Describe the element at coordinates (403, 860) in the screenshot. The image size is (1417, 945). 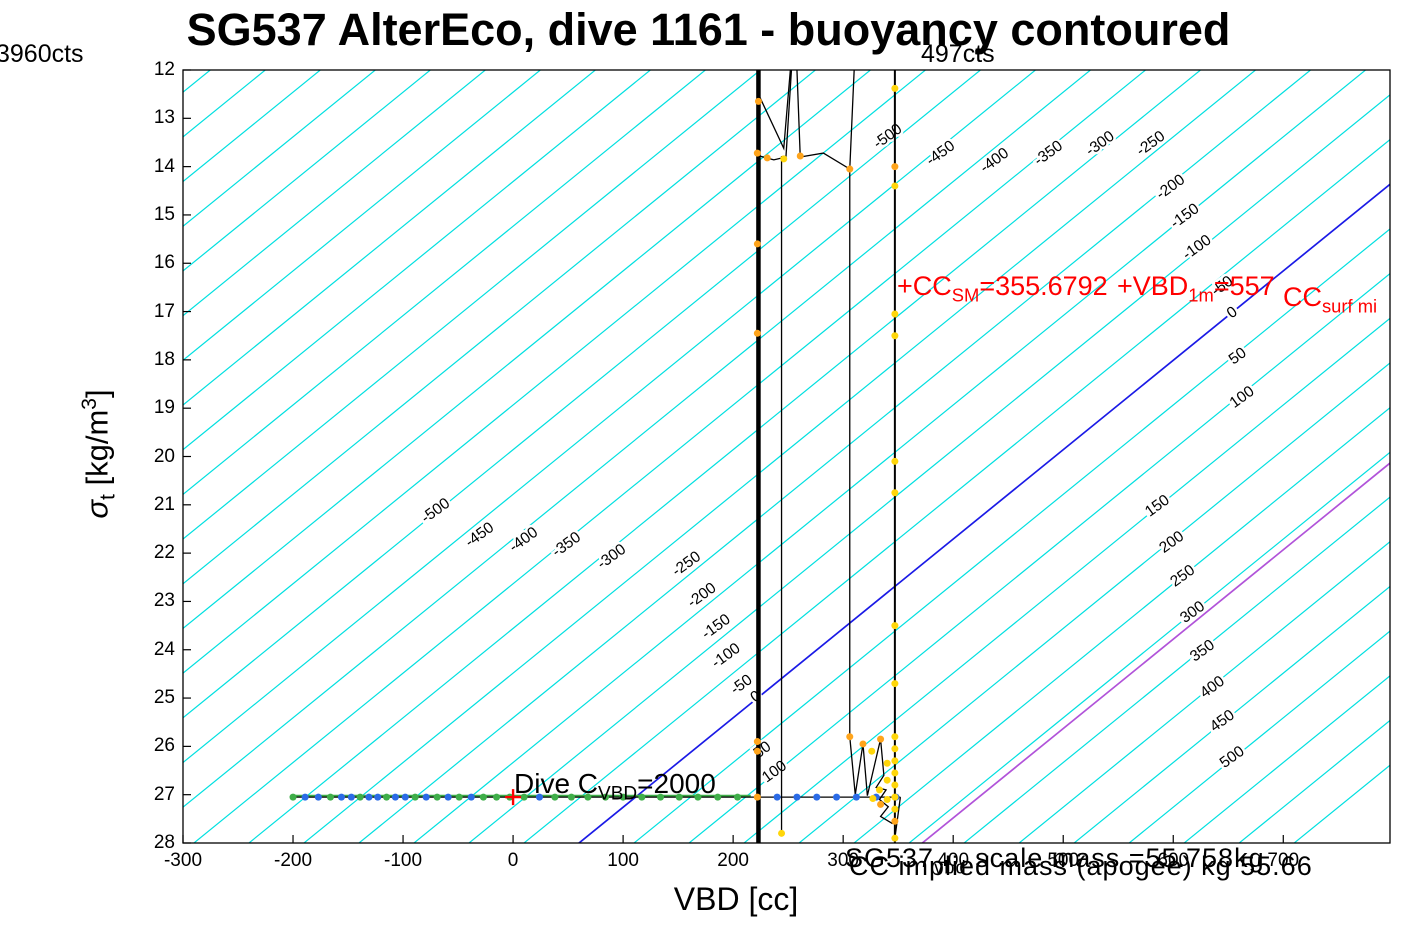
I see `x-tick-label: -100` at that location.